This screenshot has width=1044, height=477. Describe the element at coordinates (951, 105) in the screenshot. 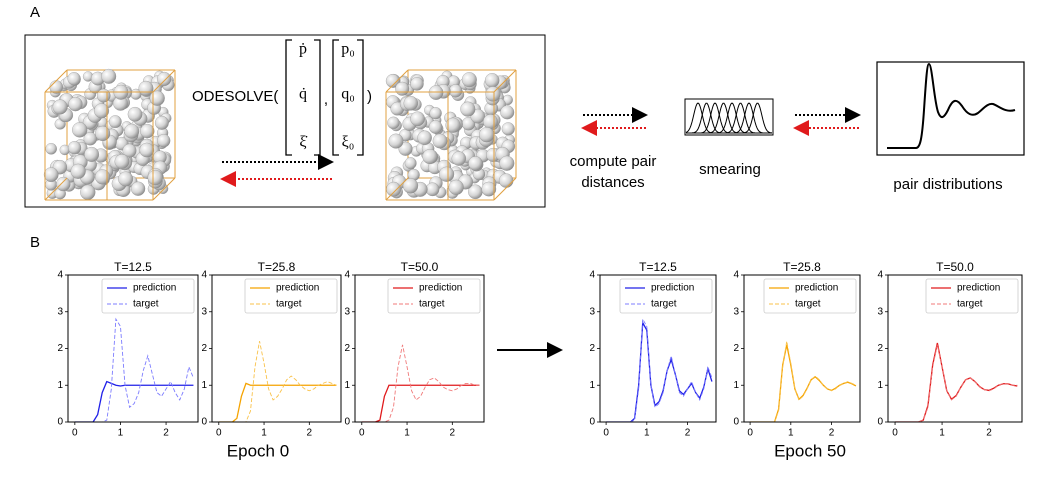

I see `rdf-sketch` at that location.